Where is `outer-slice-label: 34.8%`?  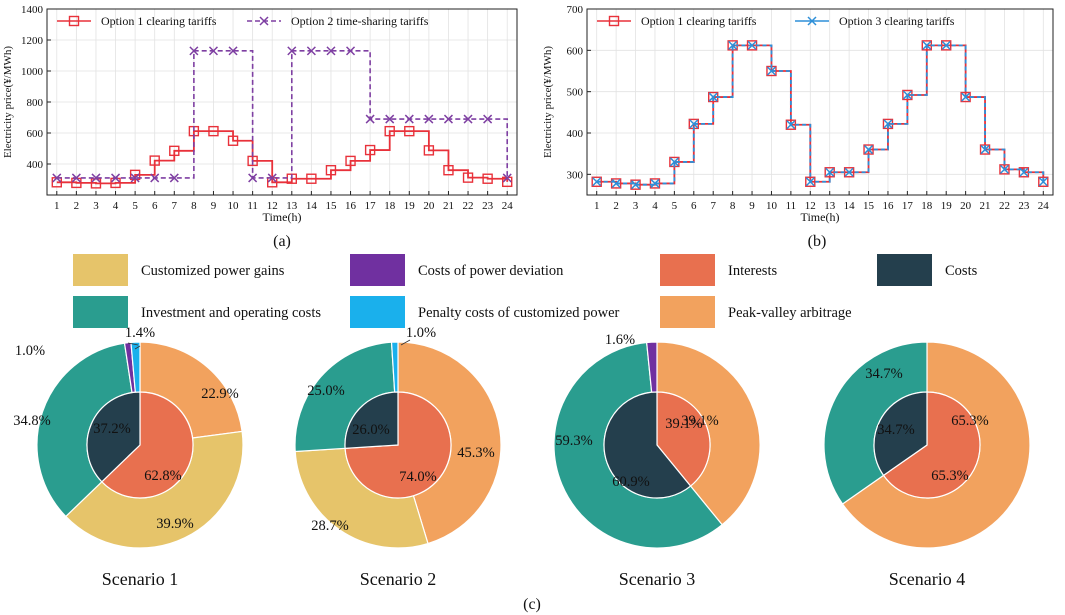
outer-slice-label: 34.8% is located at coordinates (31, 421).